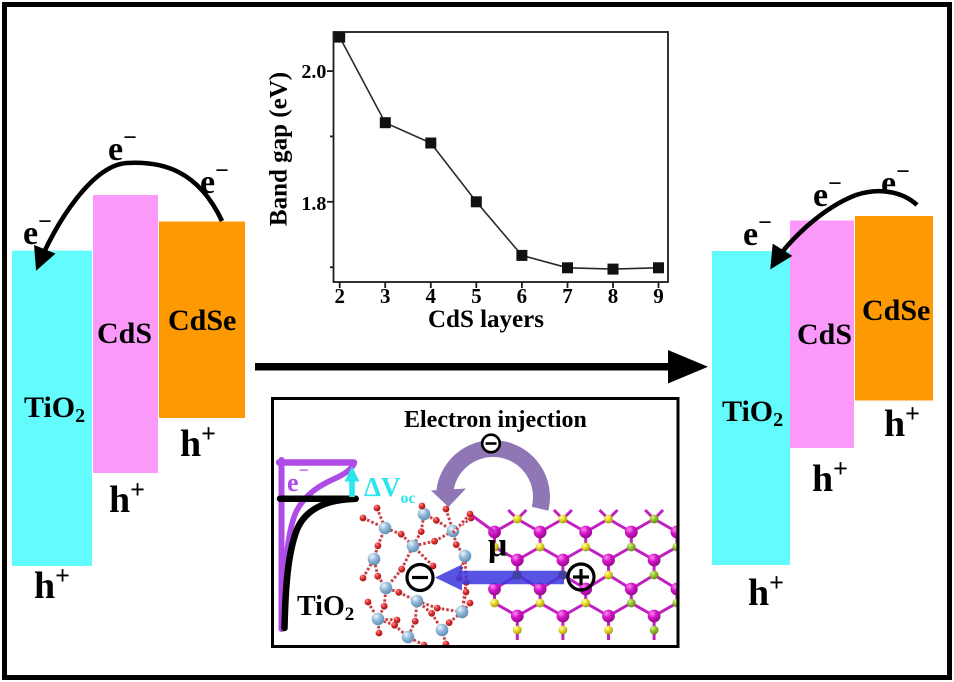  I want to click on svg-text: 3, so click(385, 296).